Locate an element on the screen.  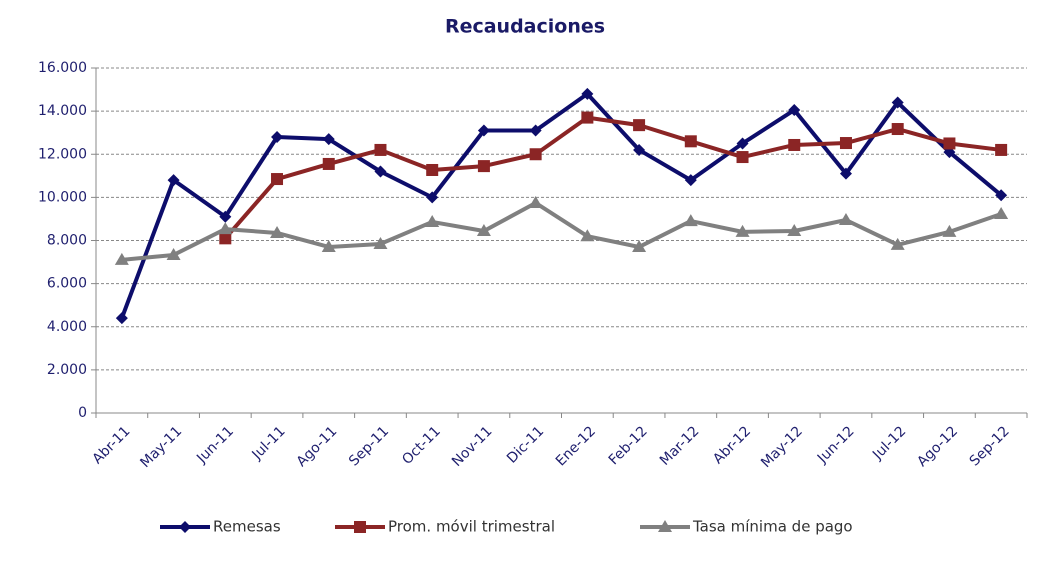
x-tick-label: Abr-11 is located at coordinates (112, 445).